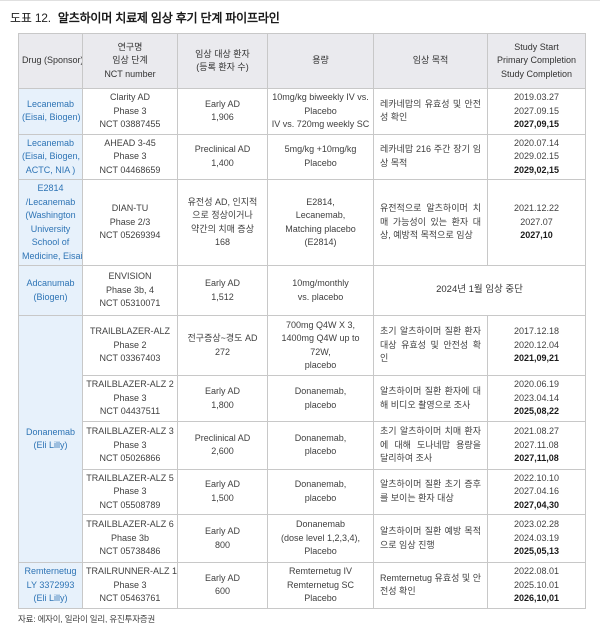  I want to click on study-cell: DIAN-TU Phase 2/3 NCT 05269394, so click(130, 222).